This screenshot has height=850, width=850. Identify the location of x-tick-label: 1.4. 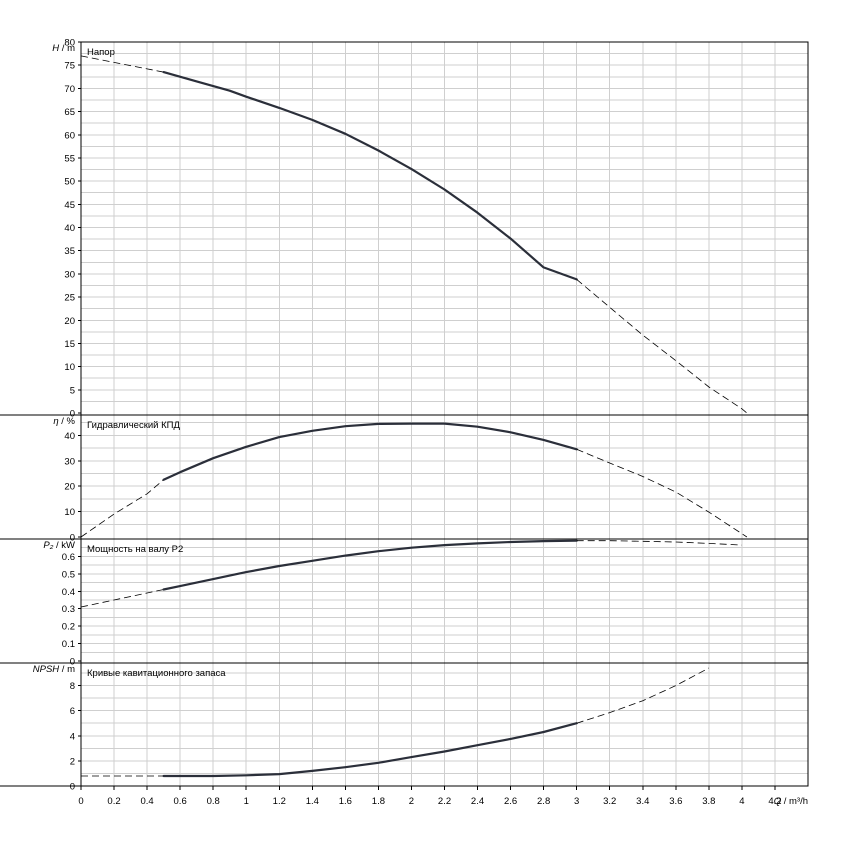
(312, 801).